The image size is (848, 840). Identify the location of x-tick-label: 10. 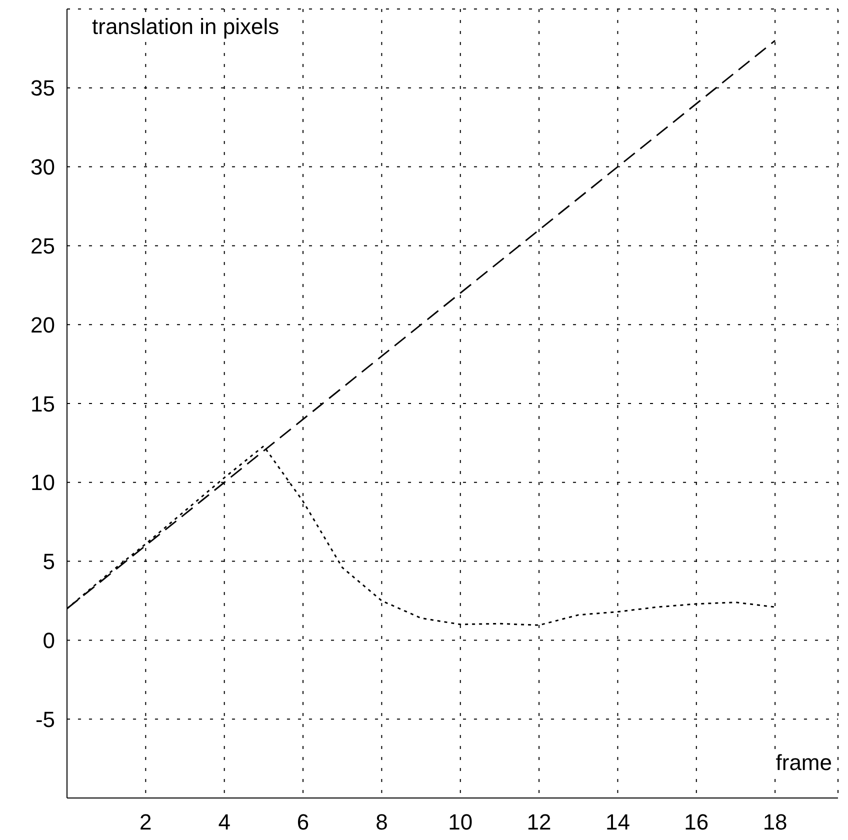
(460, 822).